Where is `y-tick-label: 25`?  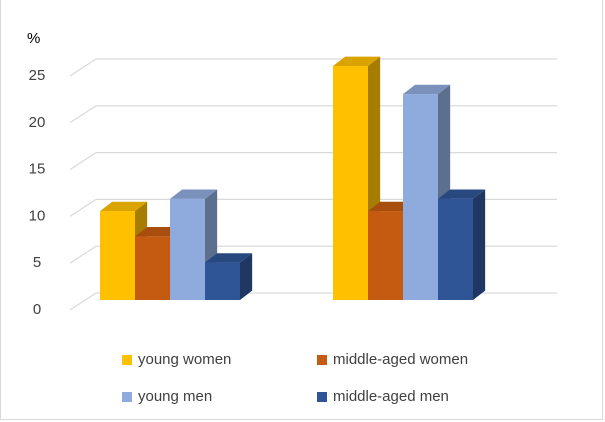
y-tick-label: 25 is located at coordinates (37, 75).